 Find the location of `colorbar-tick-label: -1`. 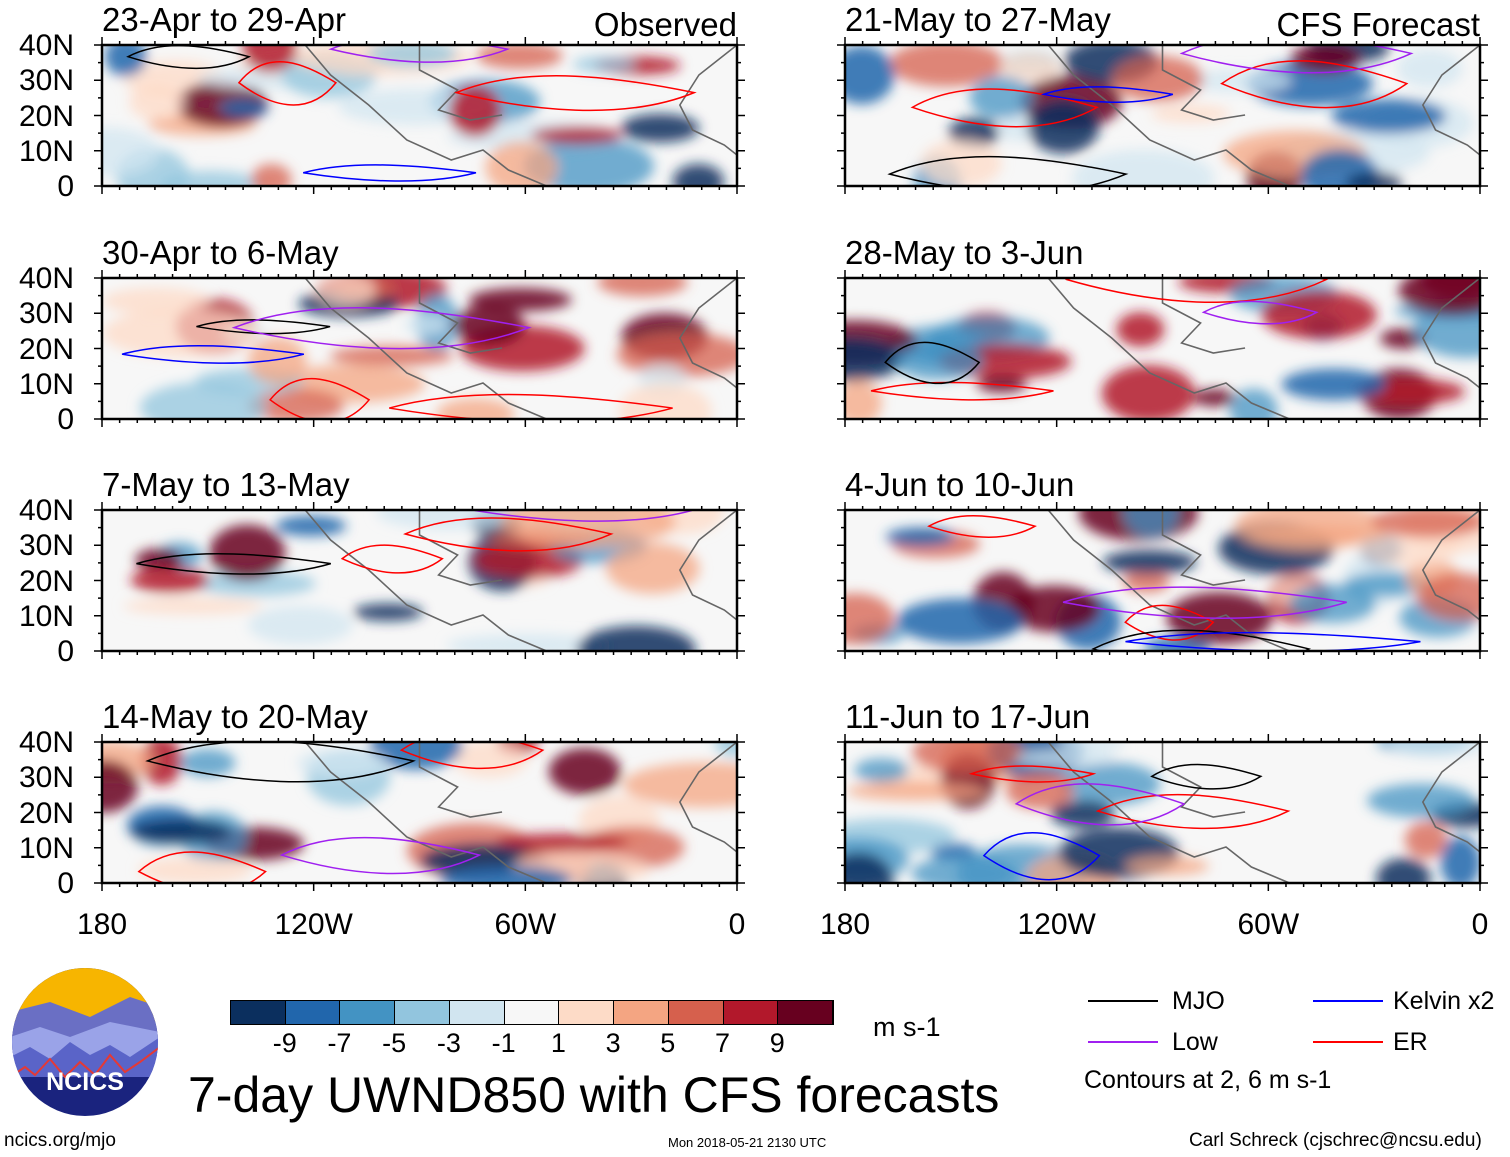

colorbar-tick-label: -1 is located at coordinates (503, 1043).